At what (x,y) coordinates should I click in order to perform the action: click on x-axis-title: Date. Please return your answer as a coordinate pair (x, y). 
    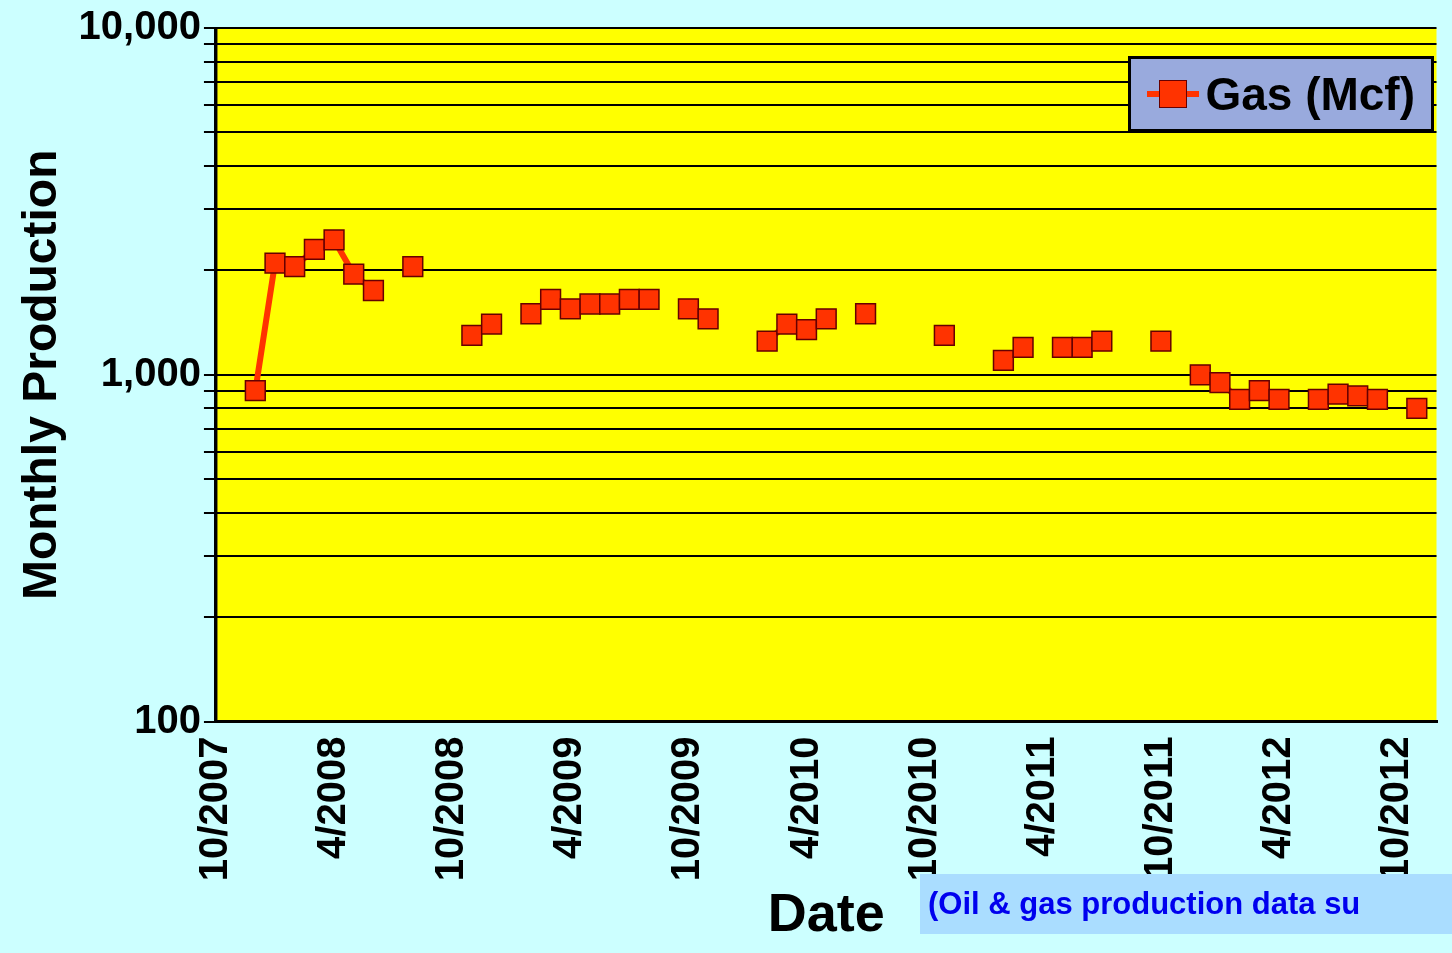
    Looking at the image, I should click on (826, 912).